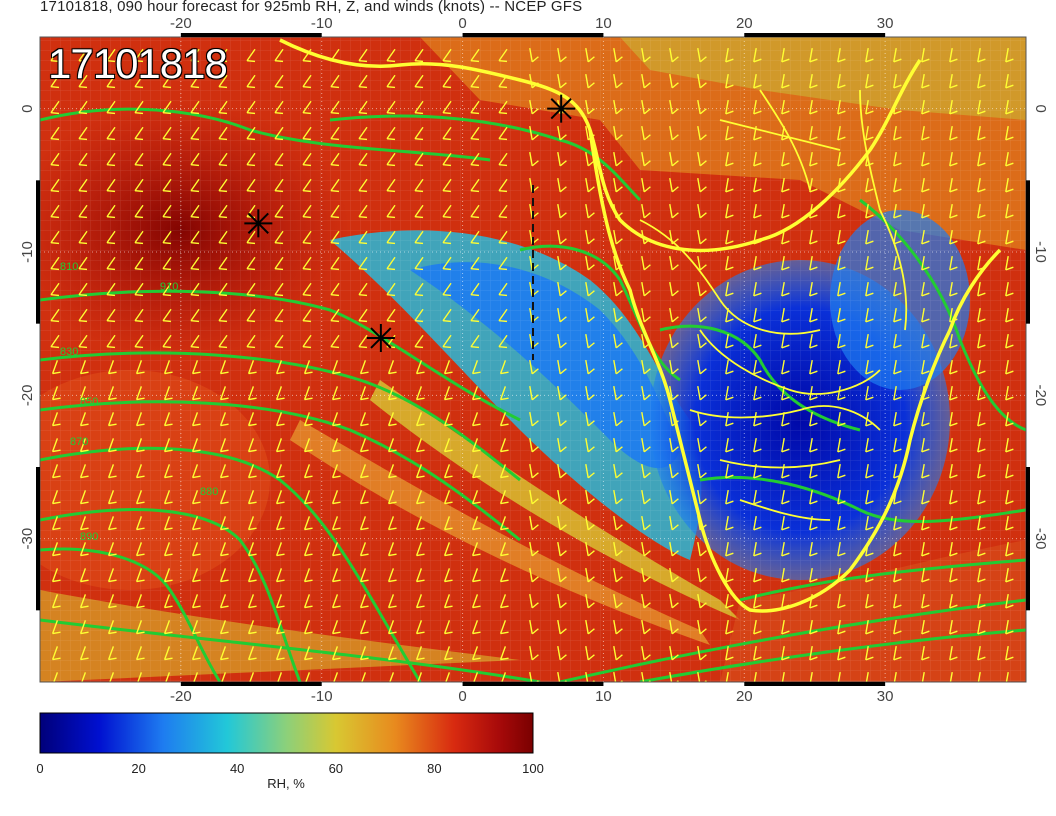 This screenshot has height=816, width=1056. Describe the element at coordinates (336, 768) in the screenshot. I see `colorbar-tick-label: 60` at that location.